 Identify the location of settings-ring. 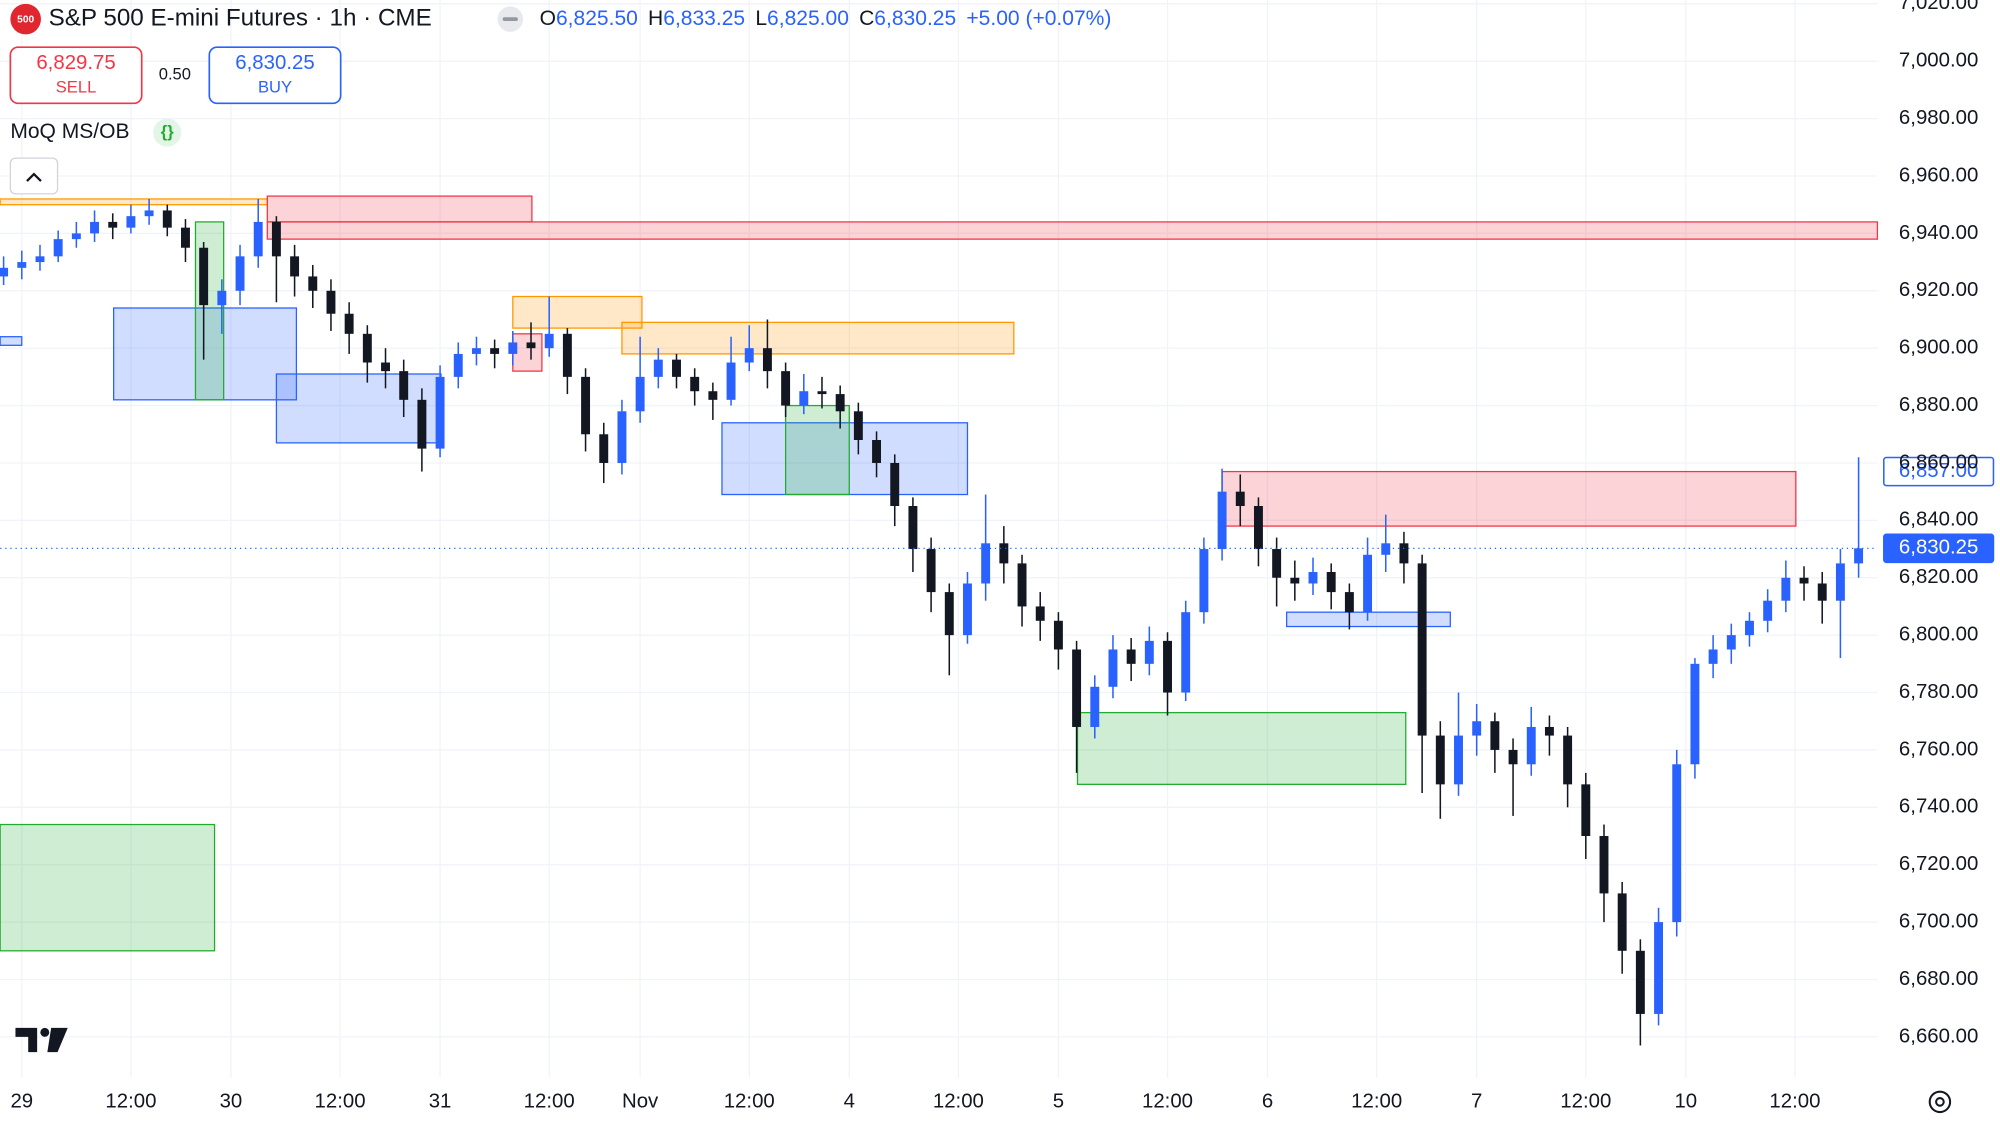
(1940, 1102).